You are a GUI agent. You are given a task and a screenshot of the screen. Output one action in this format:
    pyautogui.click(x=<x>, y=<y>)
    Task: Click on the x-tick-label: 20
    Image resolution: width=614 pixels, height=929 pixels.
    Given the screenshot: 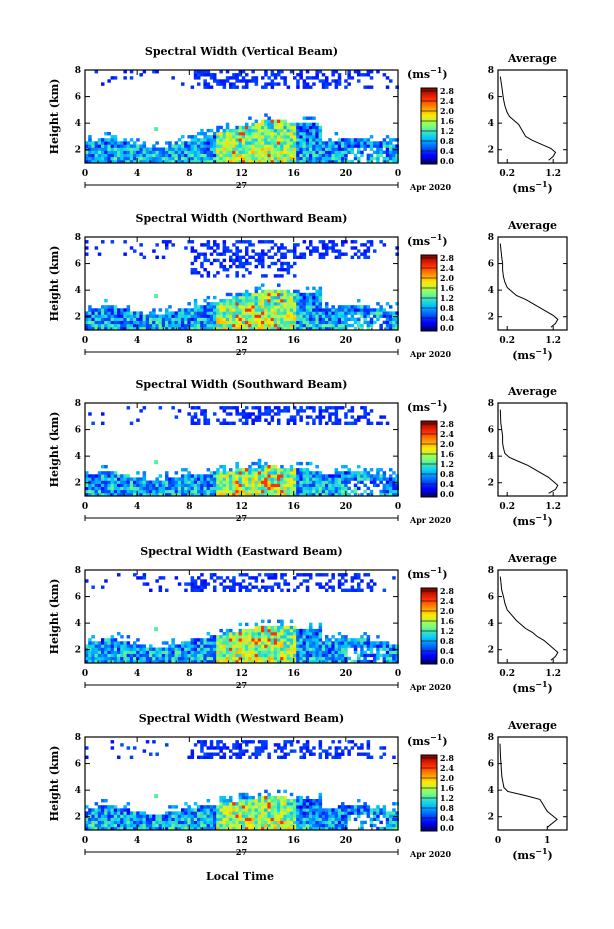 What is the action you would take?
    pyautogui.click(x=346, y=674)
    